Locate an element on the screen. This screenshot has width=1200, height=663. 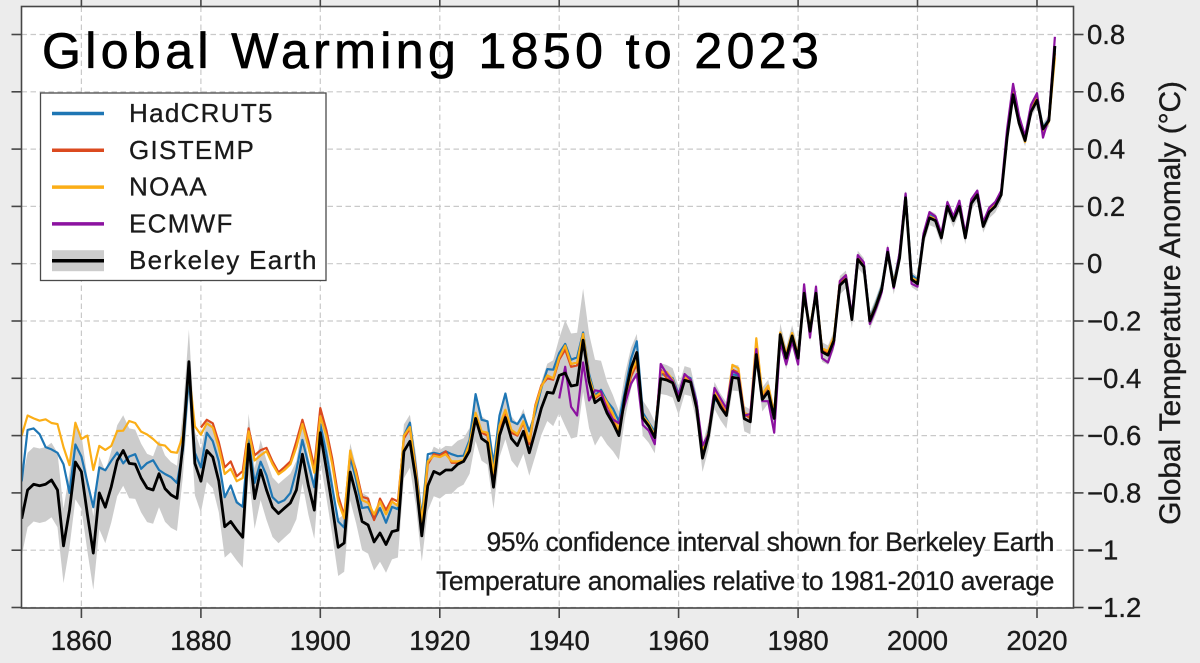
svg-text: 0.6 is located at coordinates (1106, 91).